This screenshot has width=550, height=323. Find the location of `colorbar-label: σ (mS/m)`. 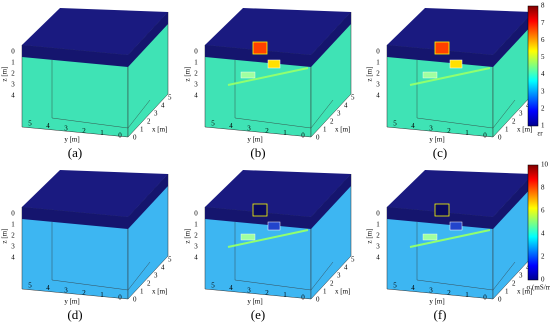

colorbar-label: σ (mS/m) is located at coordinates (538, 288).